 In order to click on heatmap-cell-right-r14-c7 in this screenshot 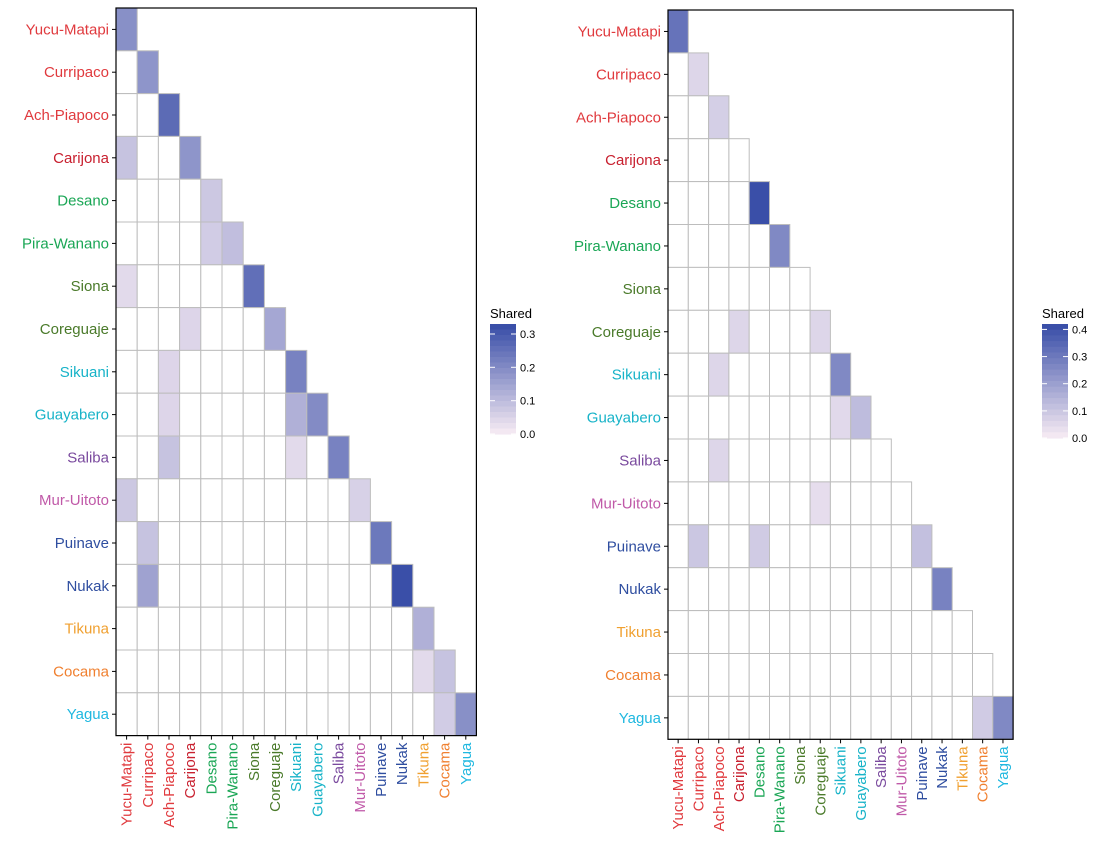, I will do `click(820, 632)`.